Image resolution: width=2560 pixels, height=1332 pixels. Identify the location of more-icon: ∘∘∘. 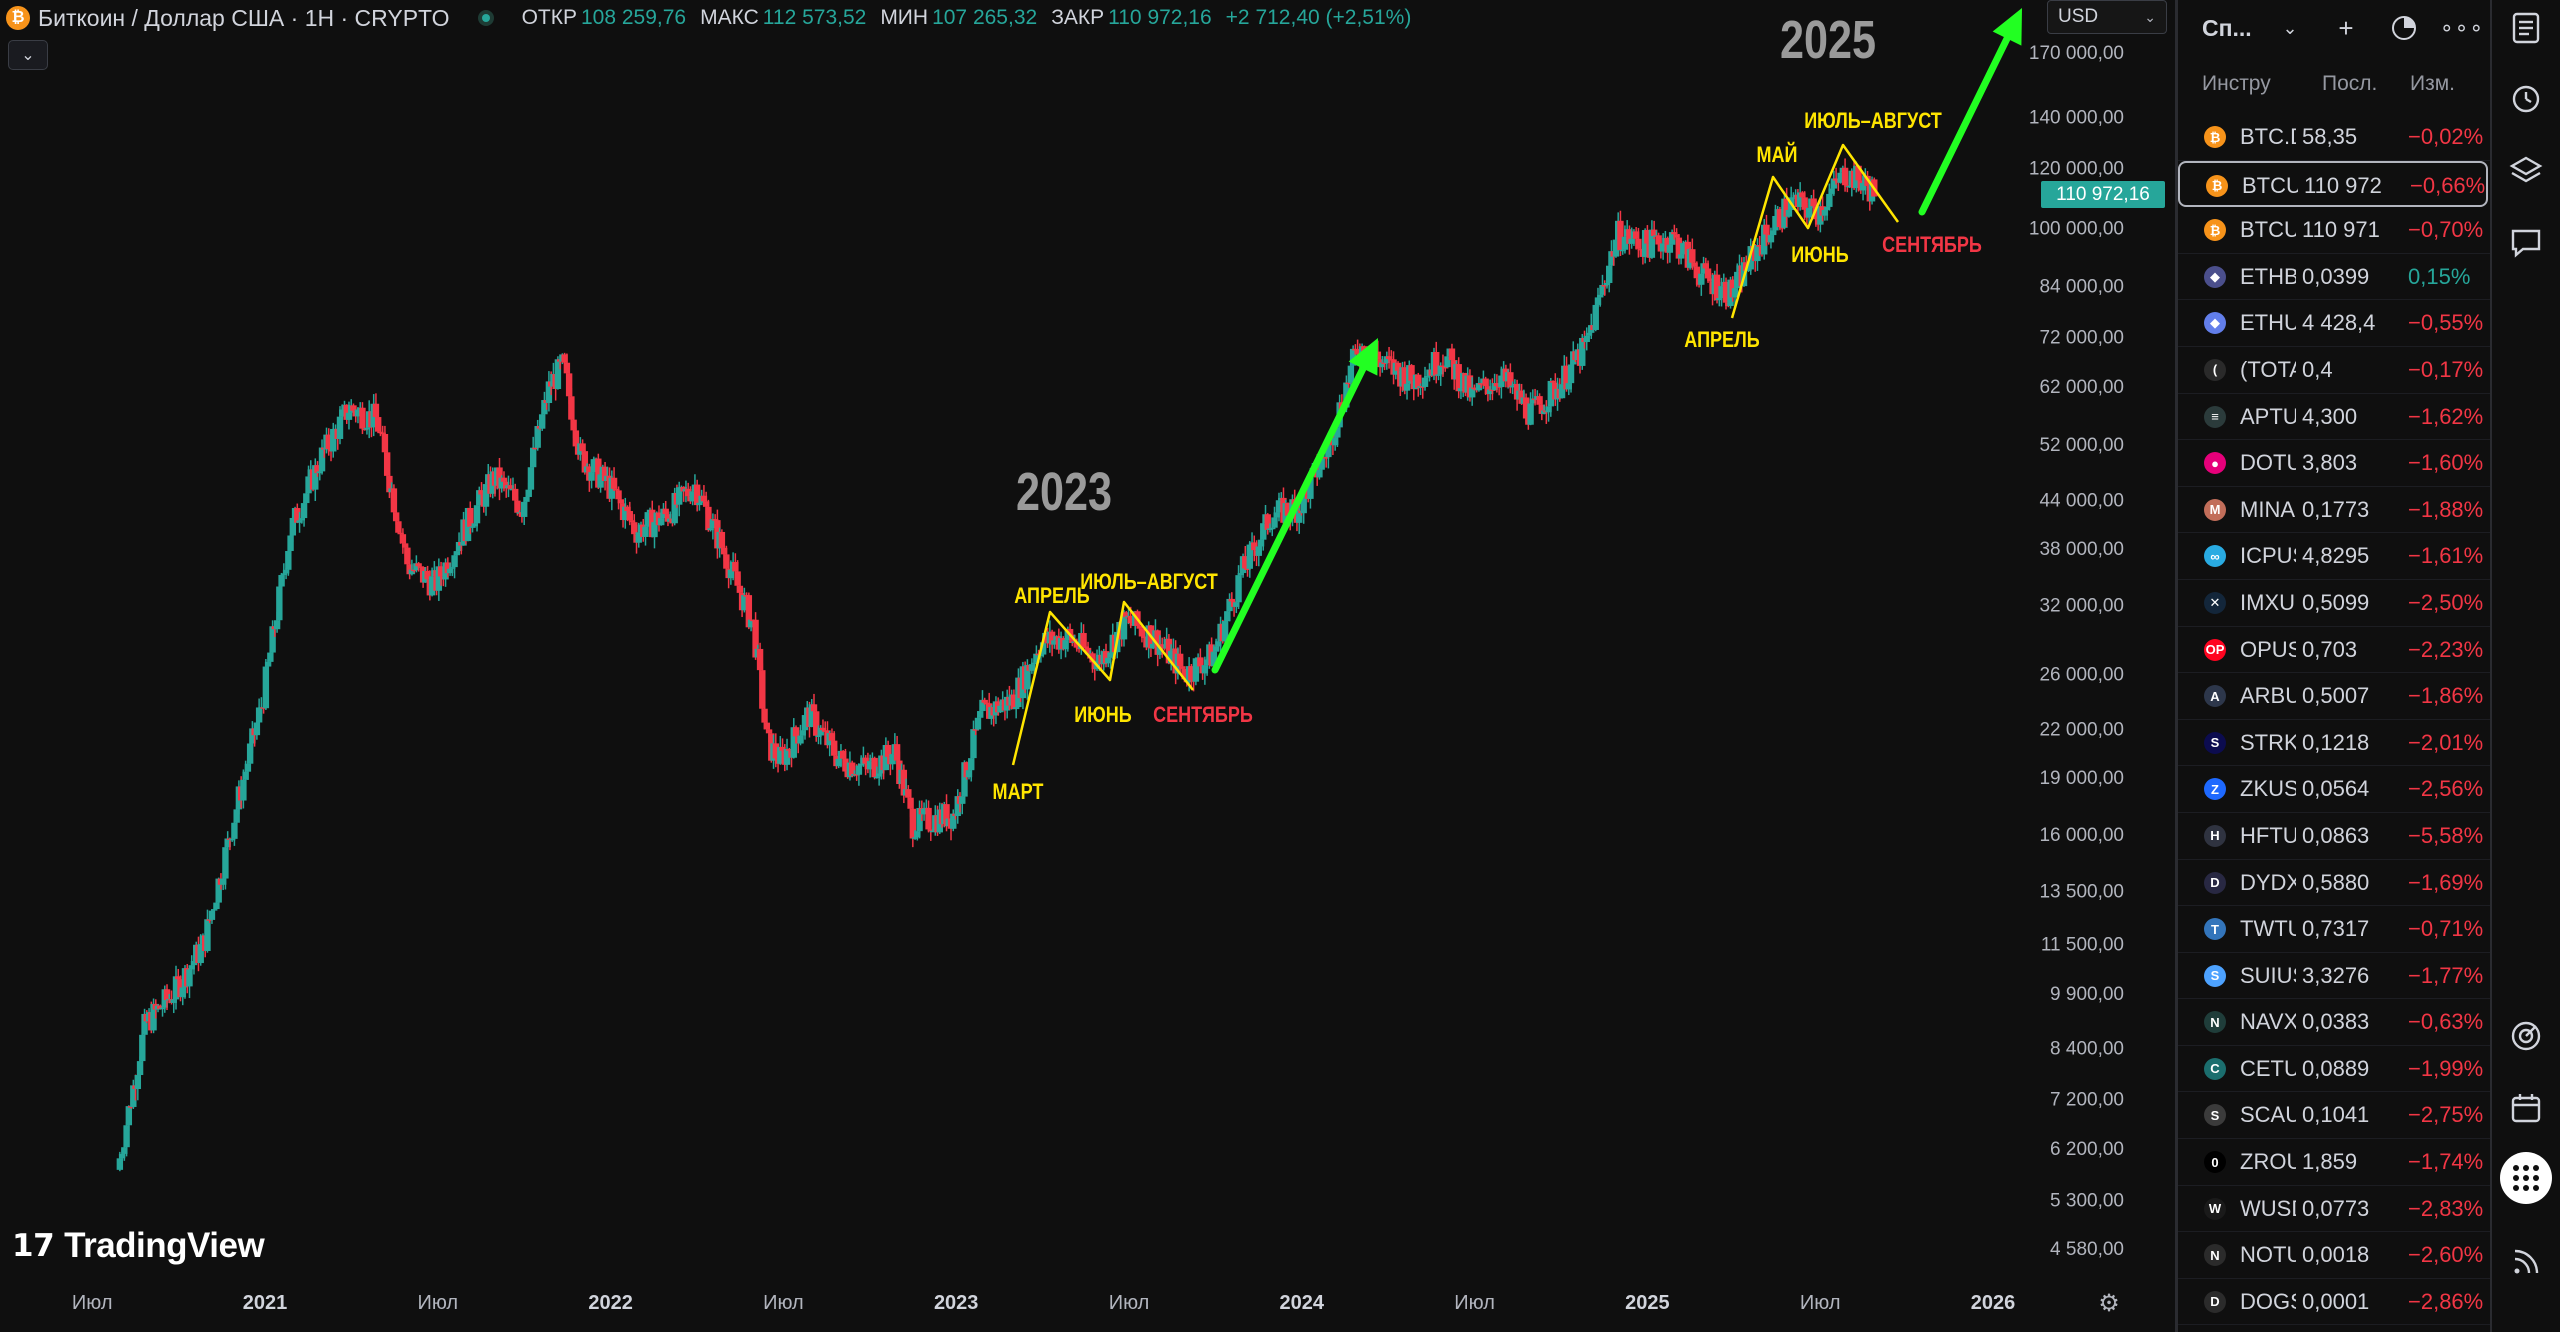
(2462, 27).